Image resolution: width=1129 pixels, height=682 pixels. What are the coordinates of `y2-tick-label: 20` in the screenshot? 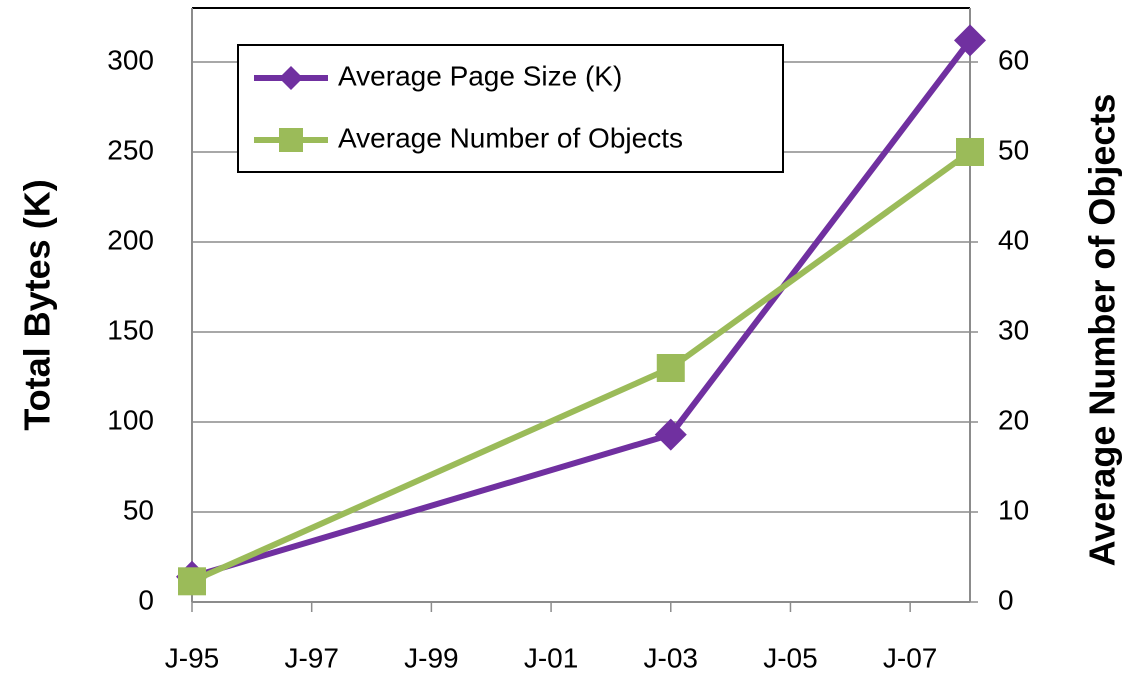 It's located at (1013, 419).